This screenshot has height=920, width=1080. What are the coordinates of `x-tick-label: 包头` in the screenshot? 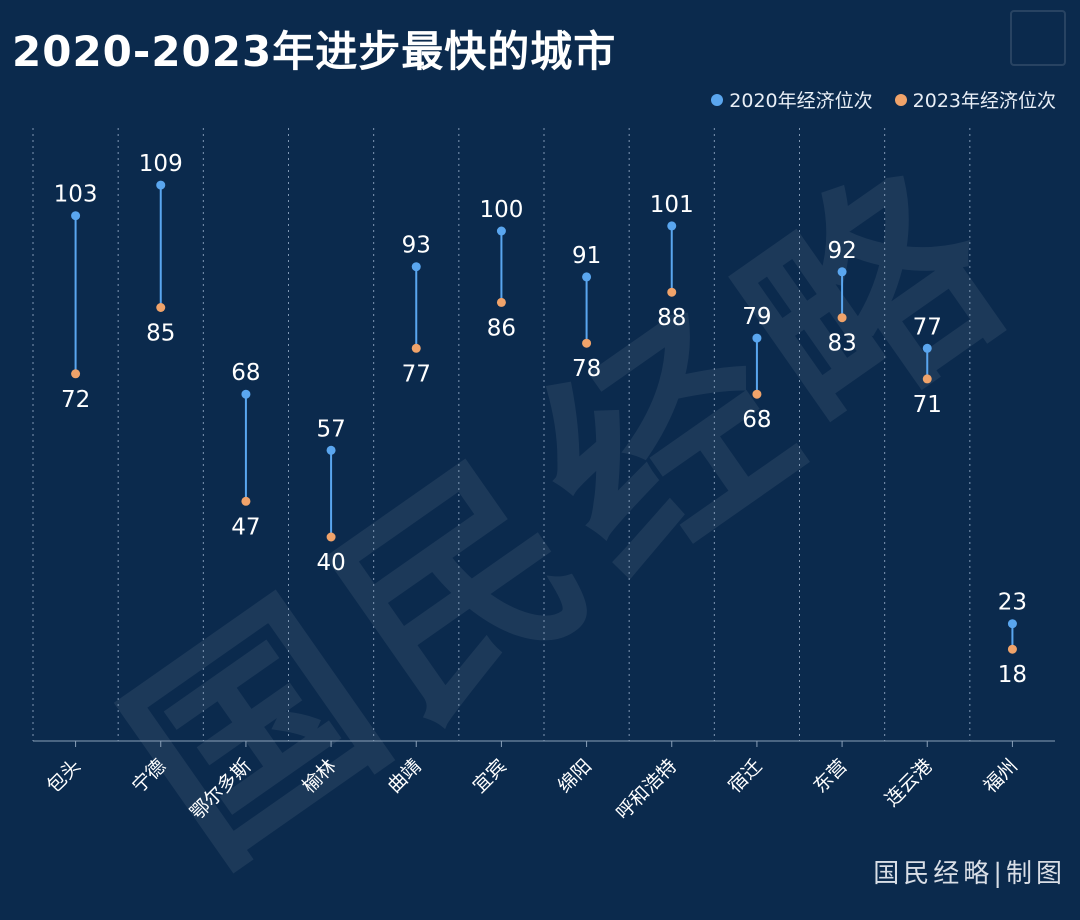 It's located at (64, 776).